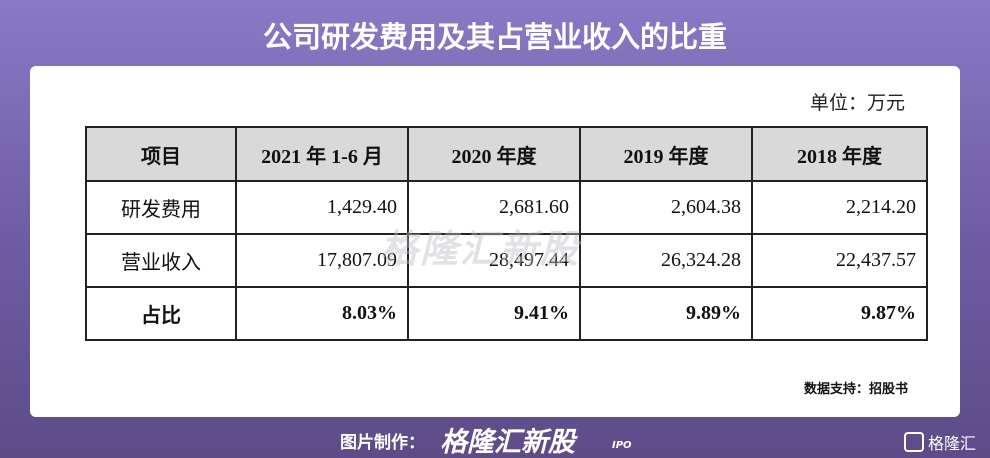 The image size is (990, 458). What do you see at coordinates (322, 313) in the screenshot?
I see `cell: 8.03%` at bounding box center [322, 313].